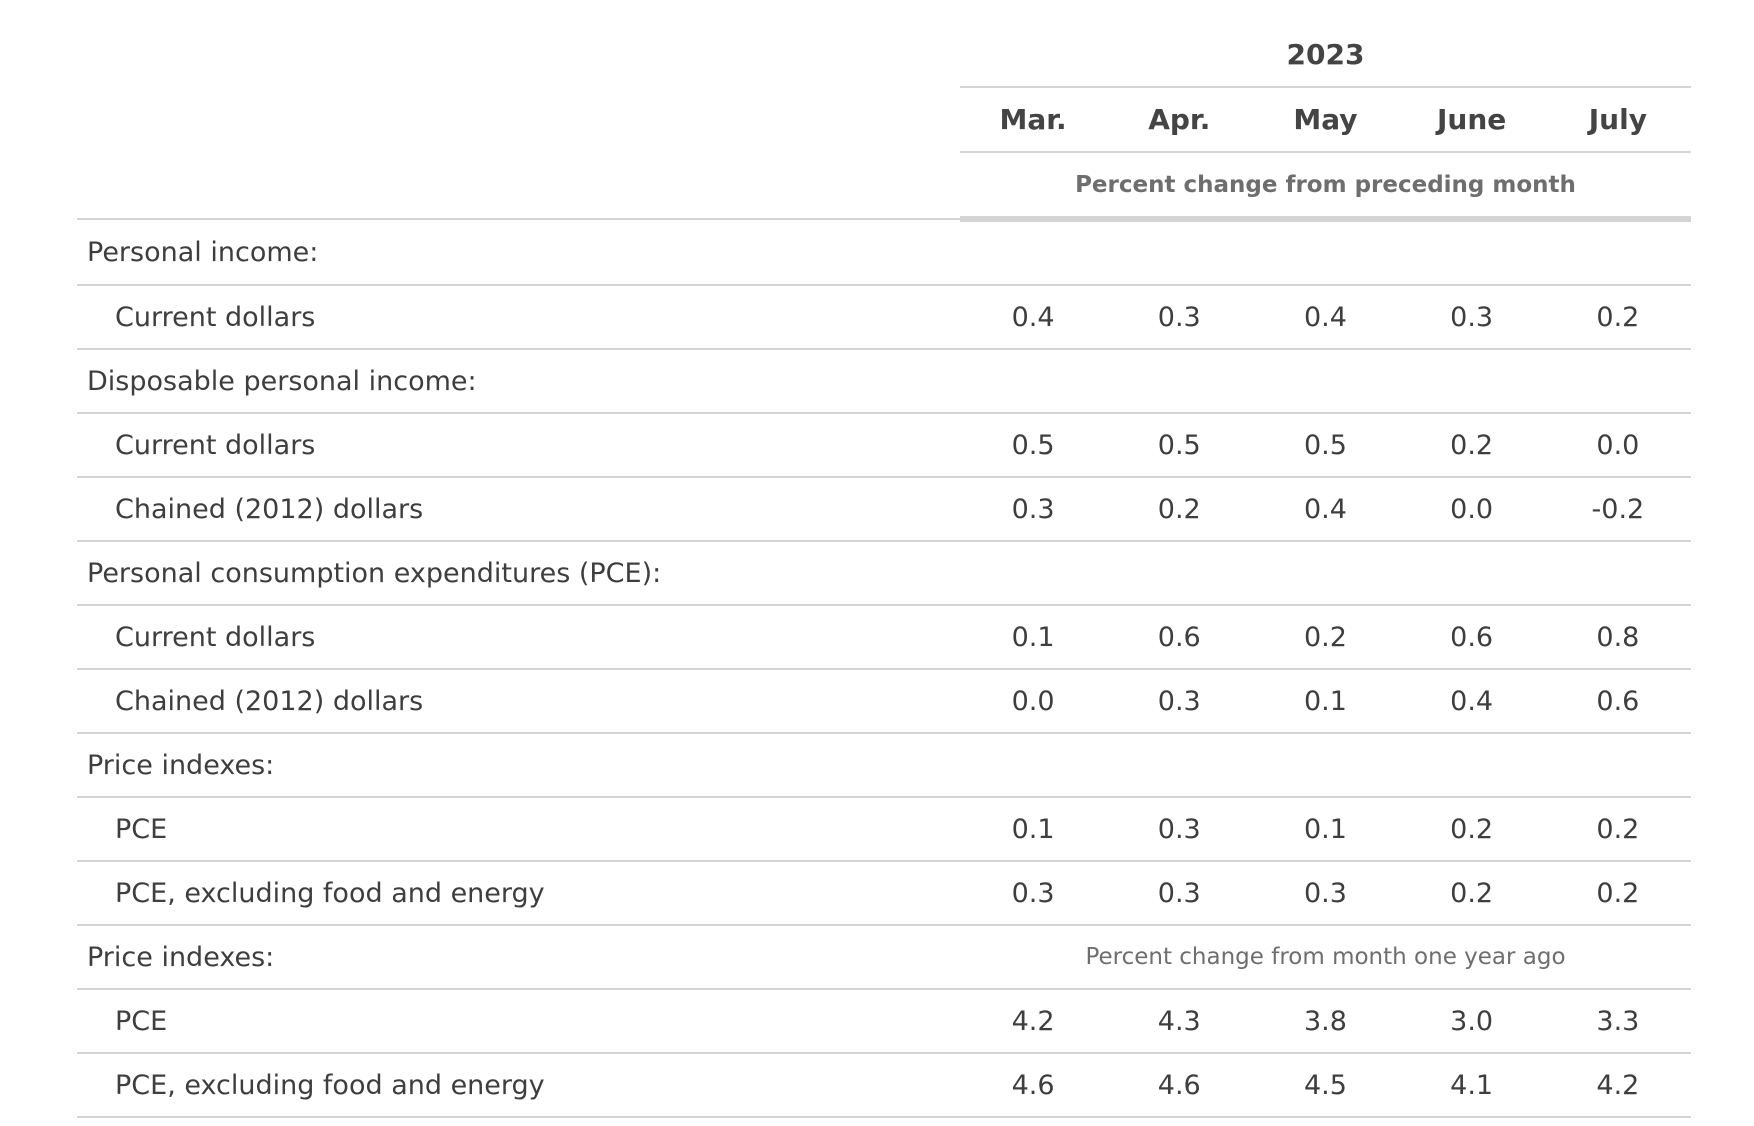 The width and height of the screenshot is (1754, 1126). What do you see at coordinates (518, 381) in the screenshot?
I see `row-label: Disposable personal income:` at bounding box center [518, 381].